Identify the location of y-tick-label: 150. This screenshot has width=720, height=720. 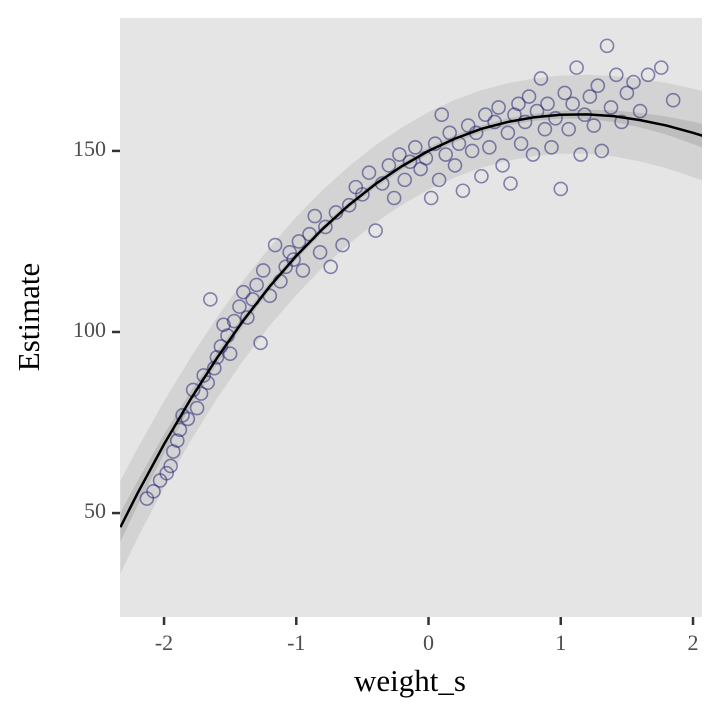
(89, 148).